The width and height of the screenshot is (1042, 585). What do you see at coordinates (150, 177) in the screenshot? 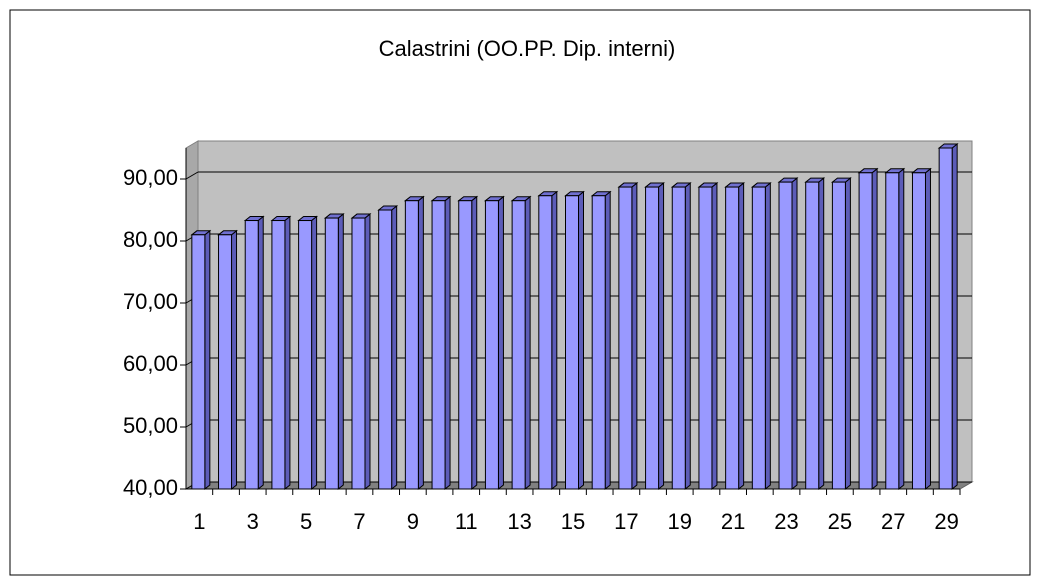
I see `y-tick-label: 90,00` at bounding box center [150, 177].